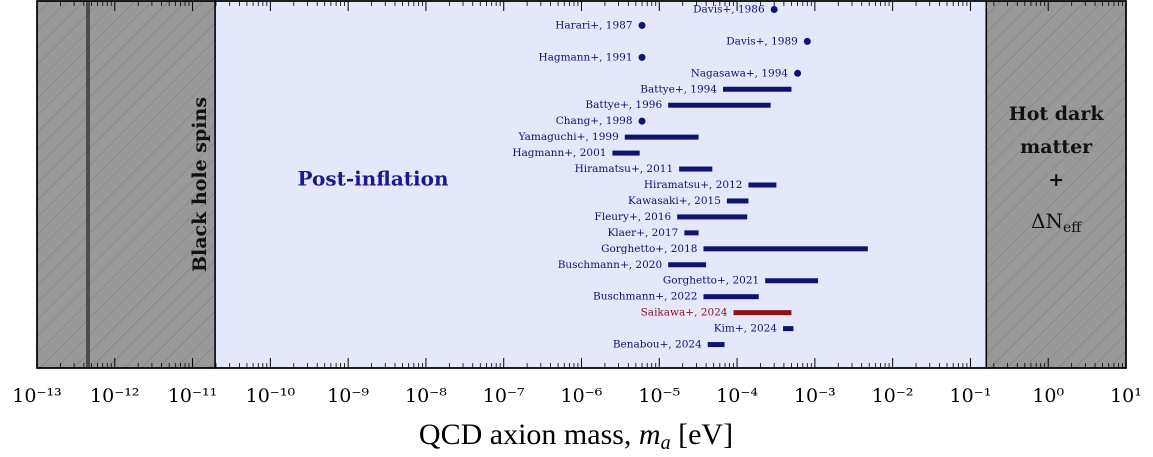 The width and height of the screenshot is (1153, 457). I want to click on x-tick-label: 10⁻¹¹, so click(192, 396).